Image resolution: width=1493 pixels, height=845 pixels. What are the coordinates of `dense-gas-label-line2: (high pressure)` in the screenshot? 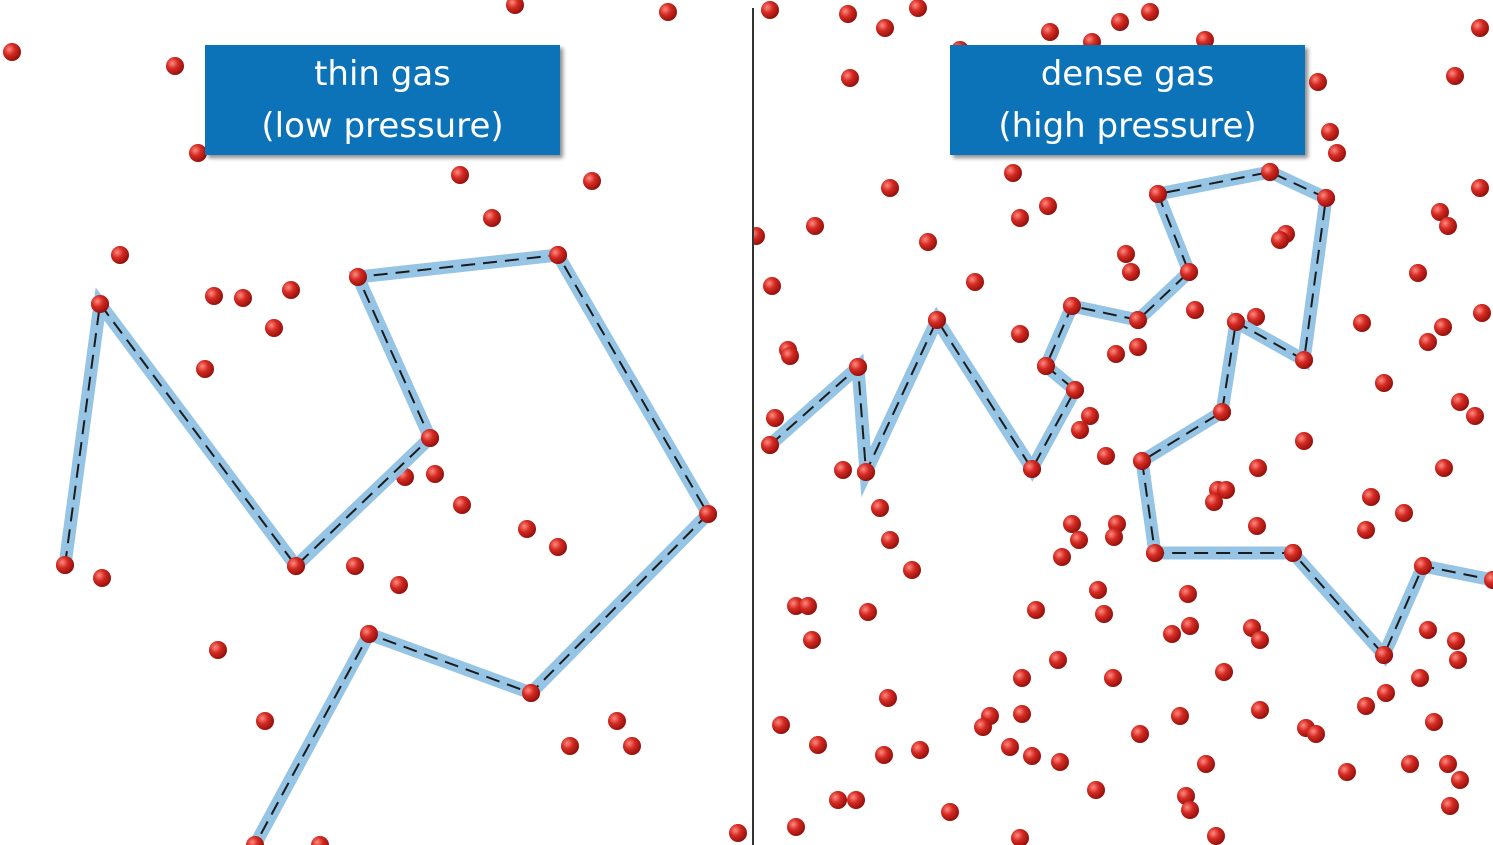 It's located at (1127, 126).